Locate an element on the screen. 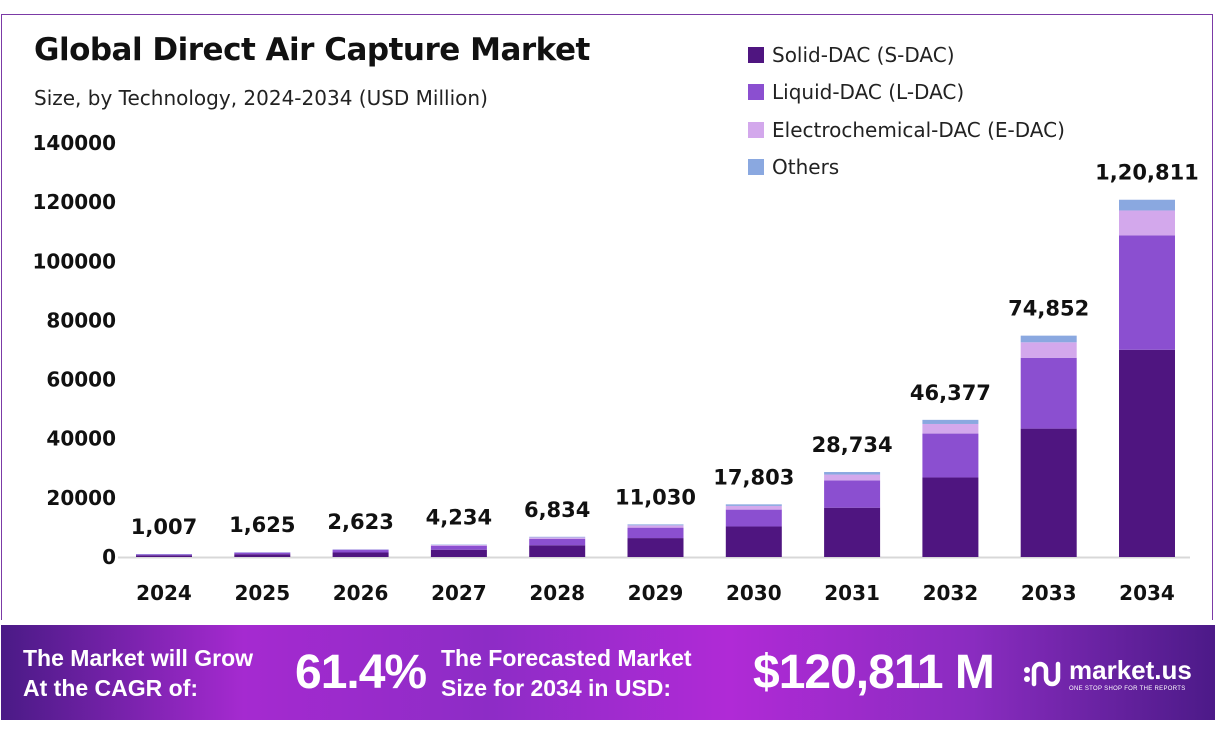 The image size is (1216, 733). data-label: 1,625 is located at coordinates (262, 525).